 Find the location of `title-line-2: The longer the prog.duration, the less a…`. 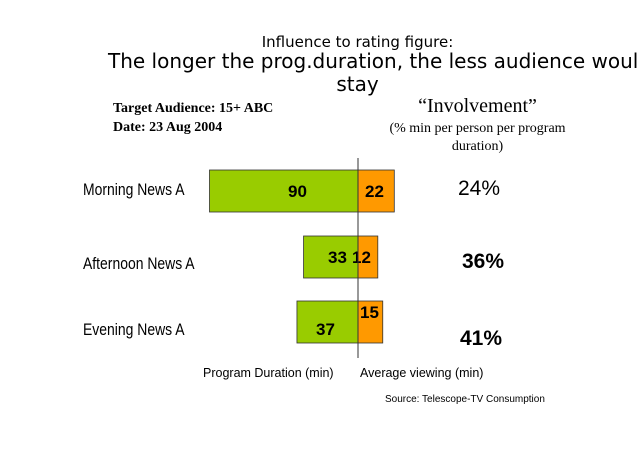

title-line-2: The longer the prog.duration, the less a… is located at coordinates (373, 61).